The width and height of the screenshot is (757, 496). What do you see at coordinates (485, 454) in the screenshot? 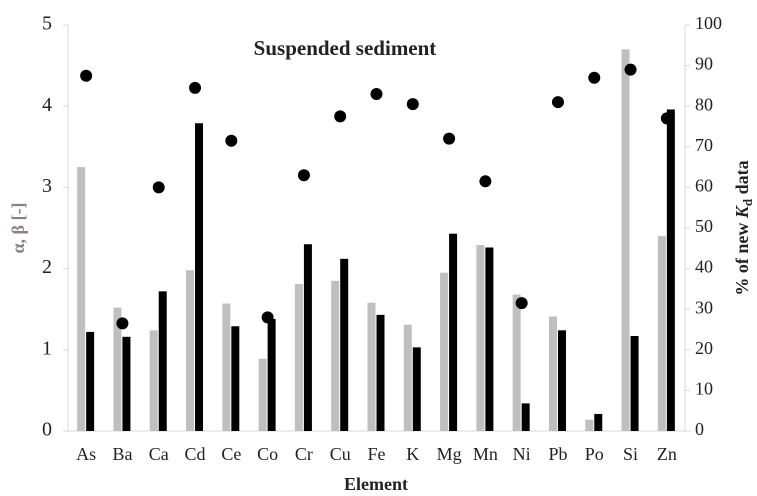
I see `x-tick-label: Mn` at bounding box center [485, 454].